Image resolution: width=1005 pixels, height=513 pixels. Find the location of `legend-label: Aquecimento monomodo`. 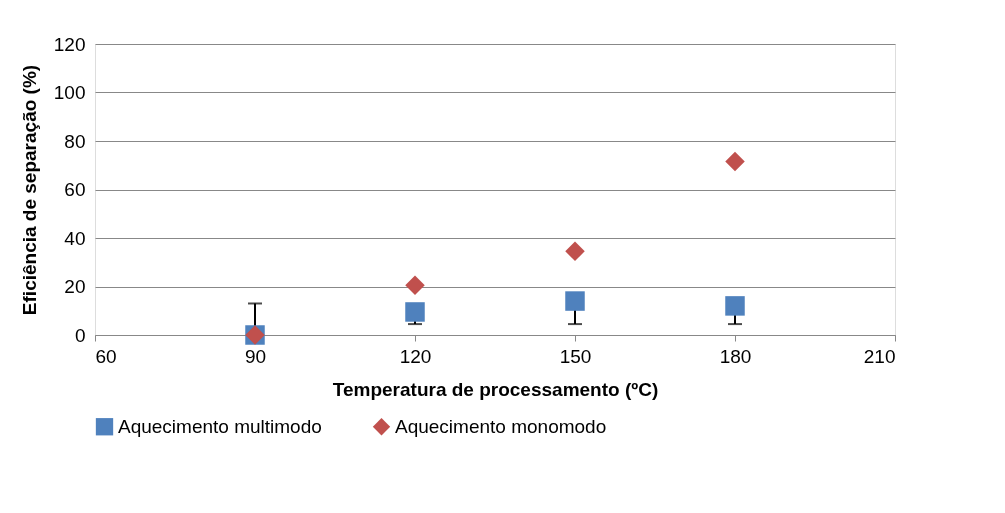

legend-label: Aquecimento monomodo is located at coordinates (501, 426).